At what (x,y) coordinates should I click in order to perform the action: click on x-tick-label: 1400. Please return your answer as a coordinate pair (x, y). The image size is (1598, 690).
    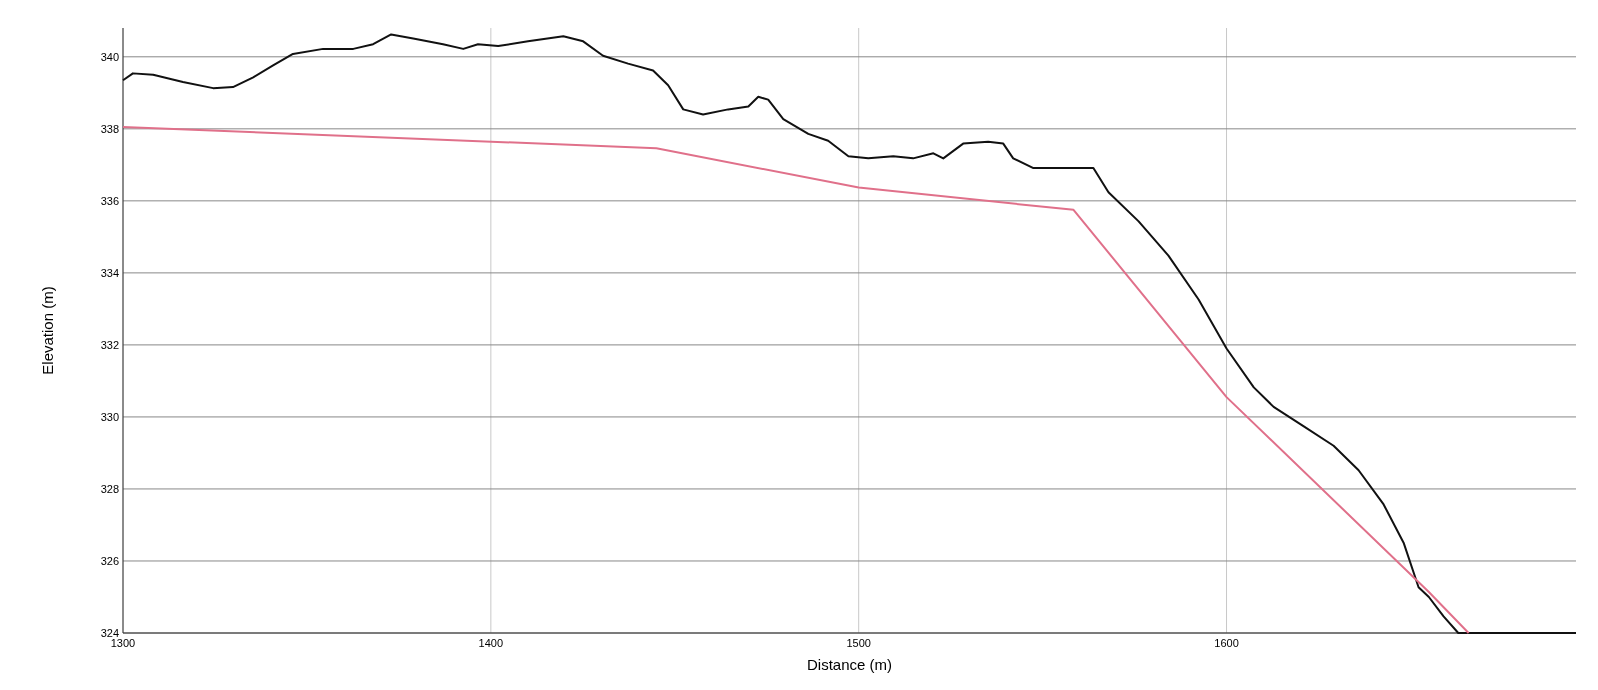
    Looking at the image, I should click on (491, 643).